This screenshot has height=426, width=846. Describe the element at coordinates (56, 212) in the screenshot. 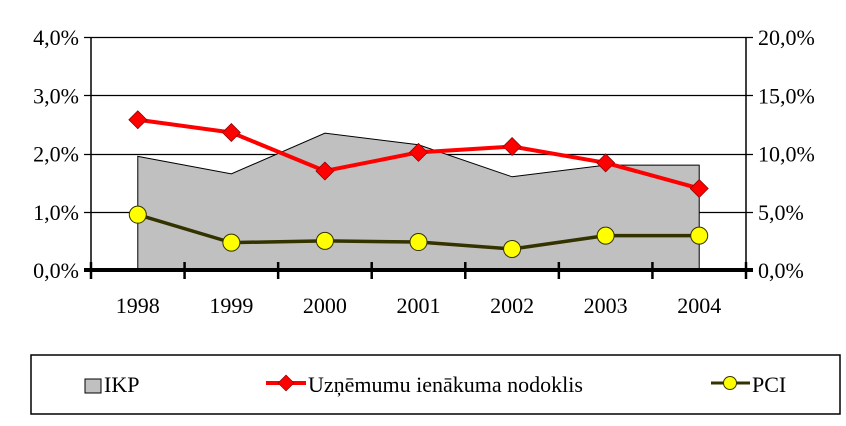

I see `y-left-tick-label: 1,0%` at that location.